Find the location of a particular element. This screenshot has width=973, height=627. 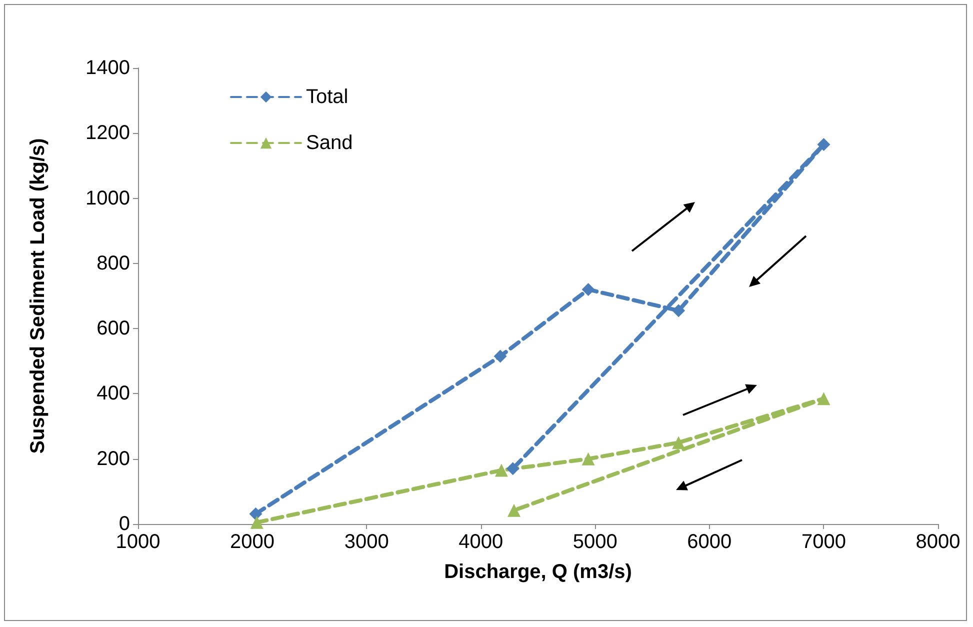

x-tick-label: 3000 is located at coordinates (366, 542).